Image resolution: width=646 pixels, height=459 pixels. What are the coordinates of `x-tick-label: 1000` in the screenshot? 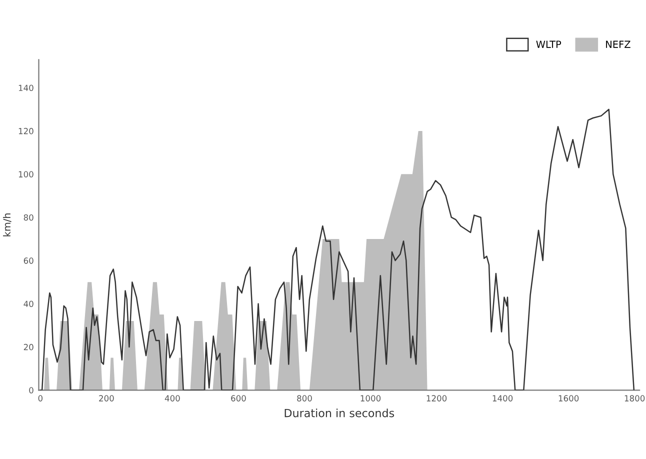 It's located at (370, 398).